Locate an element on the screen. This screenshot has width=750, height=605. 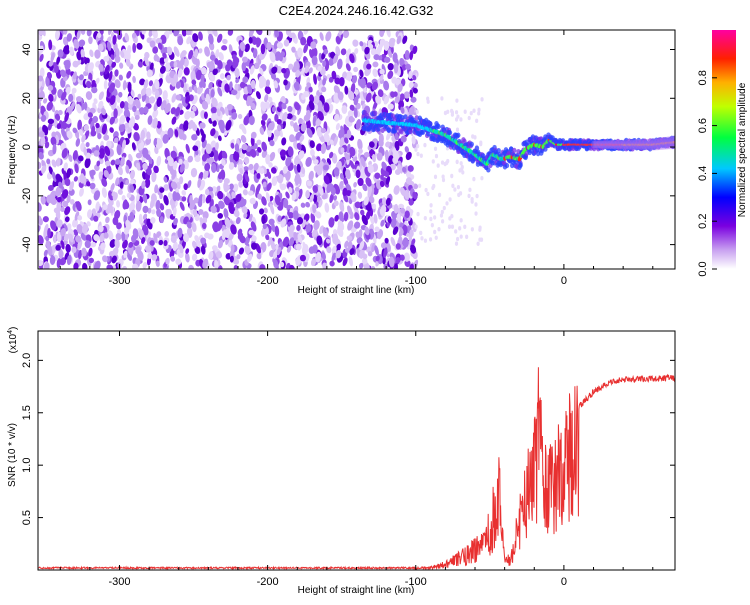
snr-multiplier: (x104) is located at coordinates (13, 340).